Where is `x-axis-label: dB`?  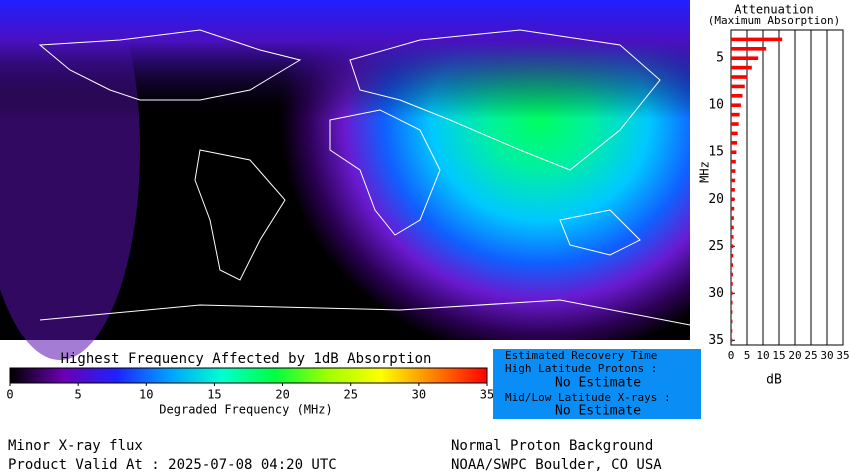 x-axis-label: dB is located at coordinates (774, 380).